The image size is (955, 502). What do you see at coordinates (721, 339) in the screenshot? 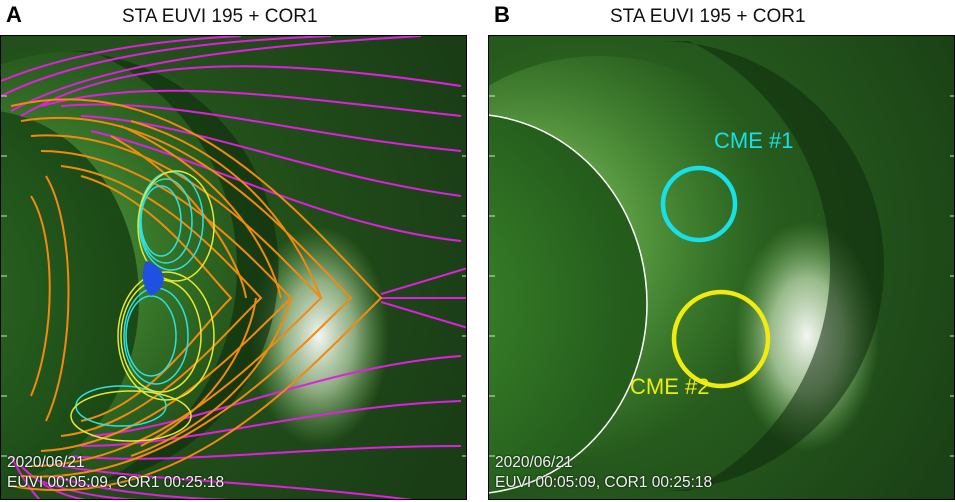
I see `cme-2-circle` at bounding box center [721, 339].